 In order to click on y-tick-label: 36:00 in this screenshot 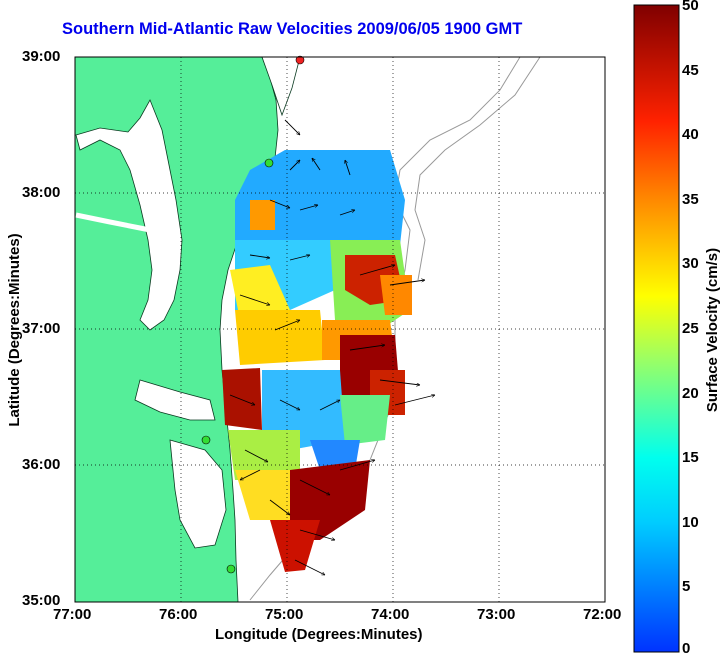, I will do `click(41, 464)`.